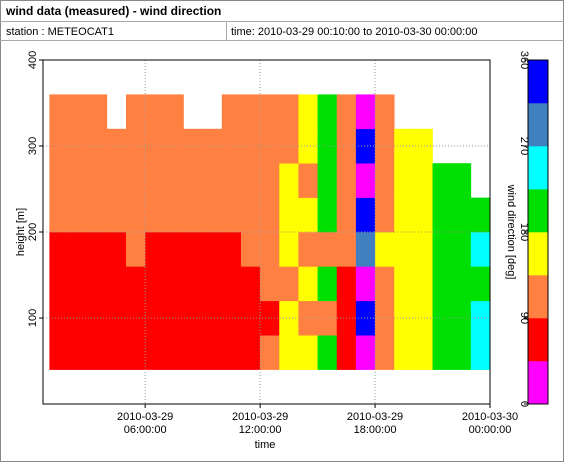  What do you see at coordinates (33, 60) in the screenshot?
I see `y-tick-label: 400` at bounding box center [33, 60].